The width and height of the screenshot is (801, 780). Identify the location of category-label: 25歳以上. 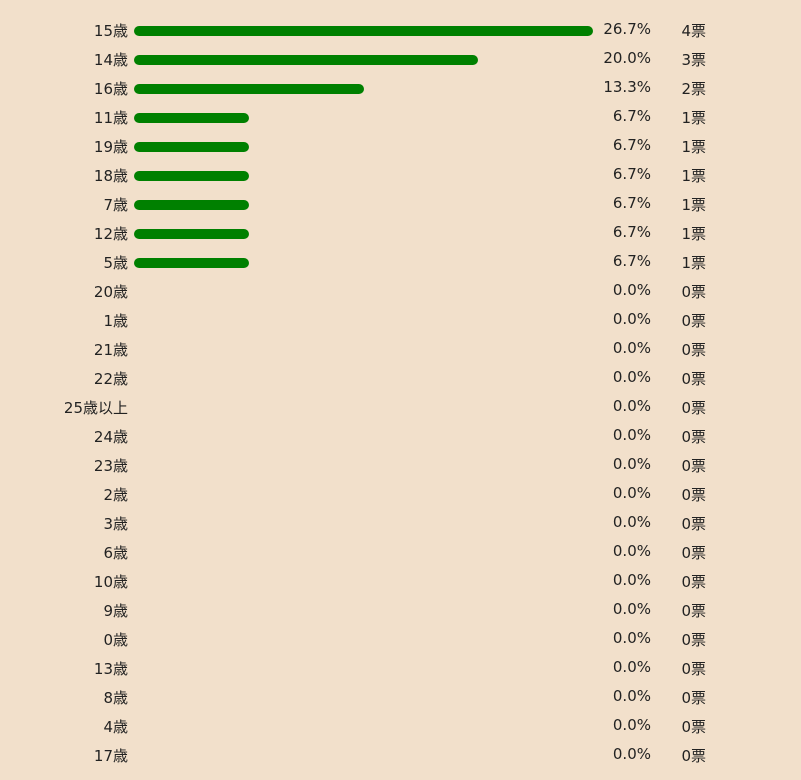
(95, 408).